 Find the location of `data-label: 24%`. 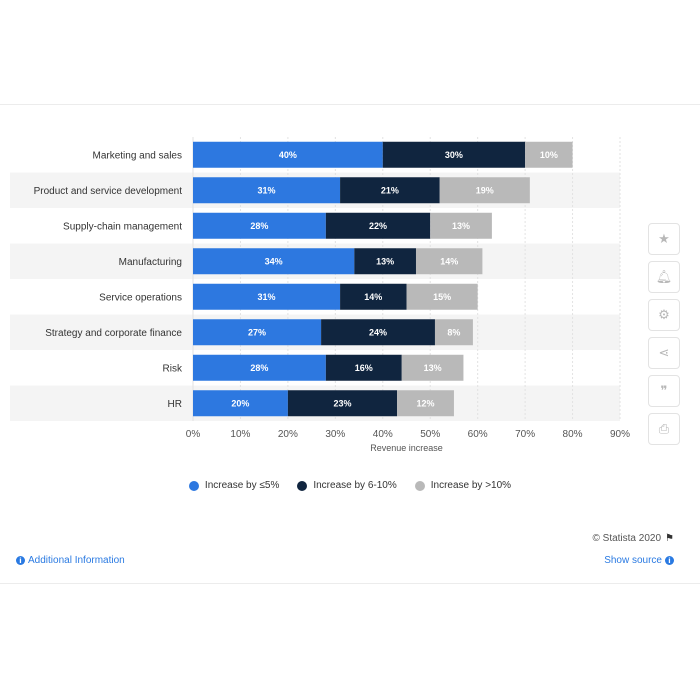

data-label: 24% is located at coordinates (378, 332).